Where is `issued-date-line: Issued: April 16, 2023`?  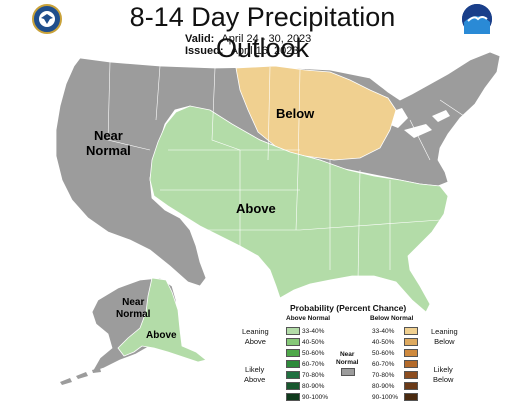 issued-date-line: Issued: April 16, 2023 is located at coordinates (241, 51).